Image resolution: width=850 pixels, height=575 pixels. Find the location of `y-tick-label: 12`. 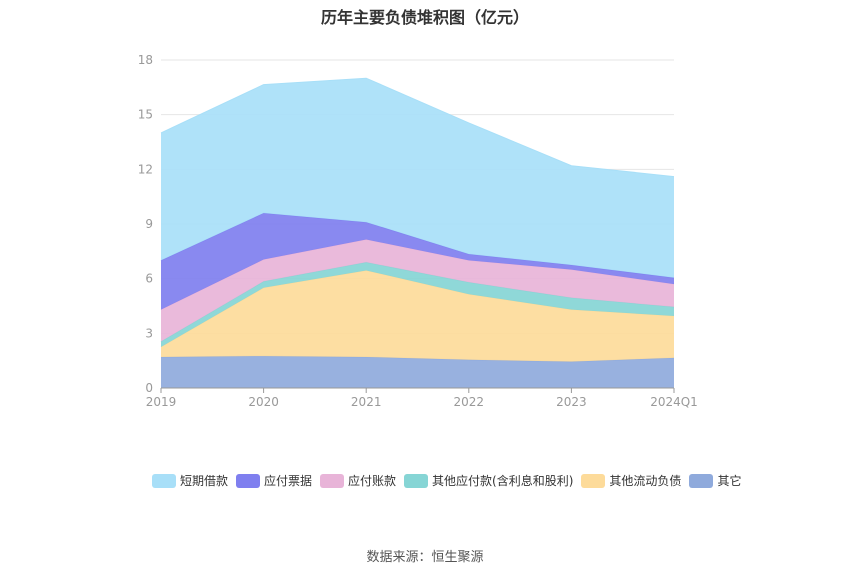

y-tick-label: 12 is located at coordinates (145, 169).